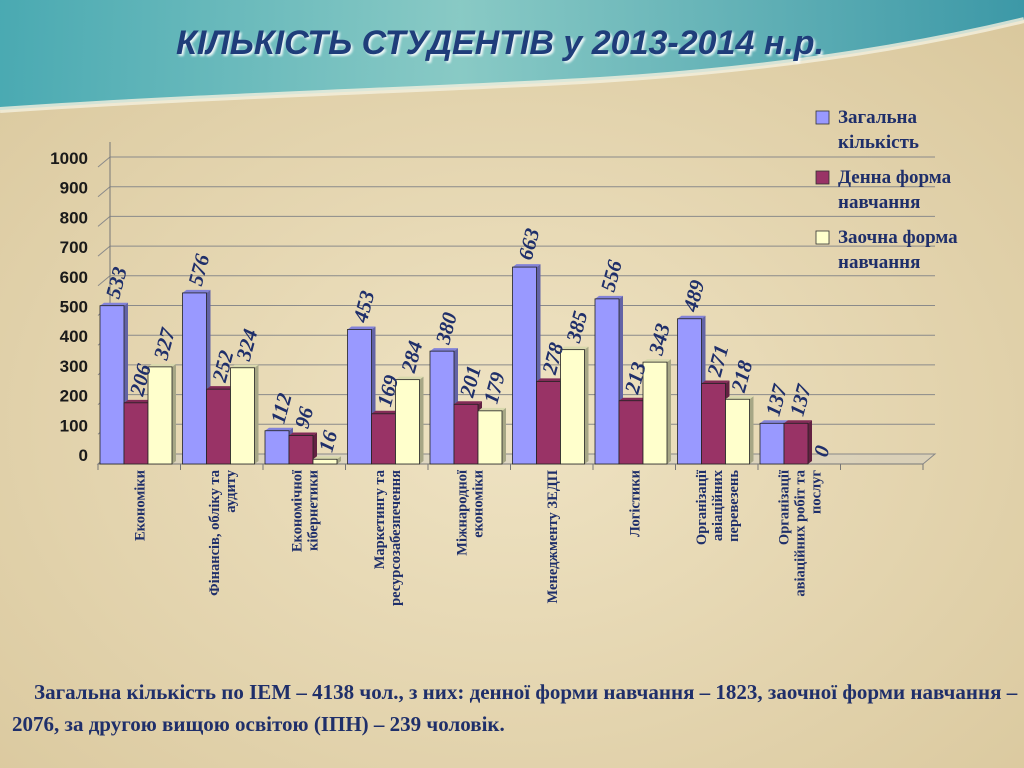 The height and width of the screenshot is (768, 1024). I want to click on y-tick-label: 200, so click(74, 396).